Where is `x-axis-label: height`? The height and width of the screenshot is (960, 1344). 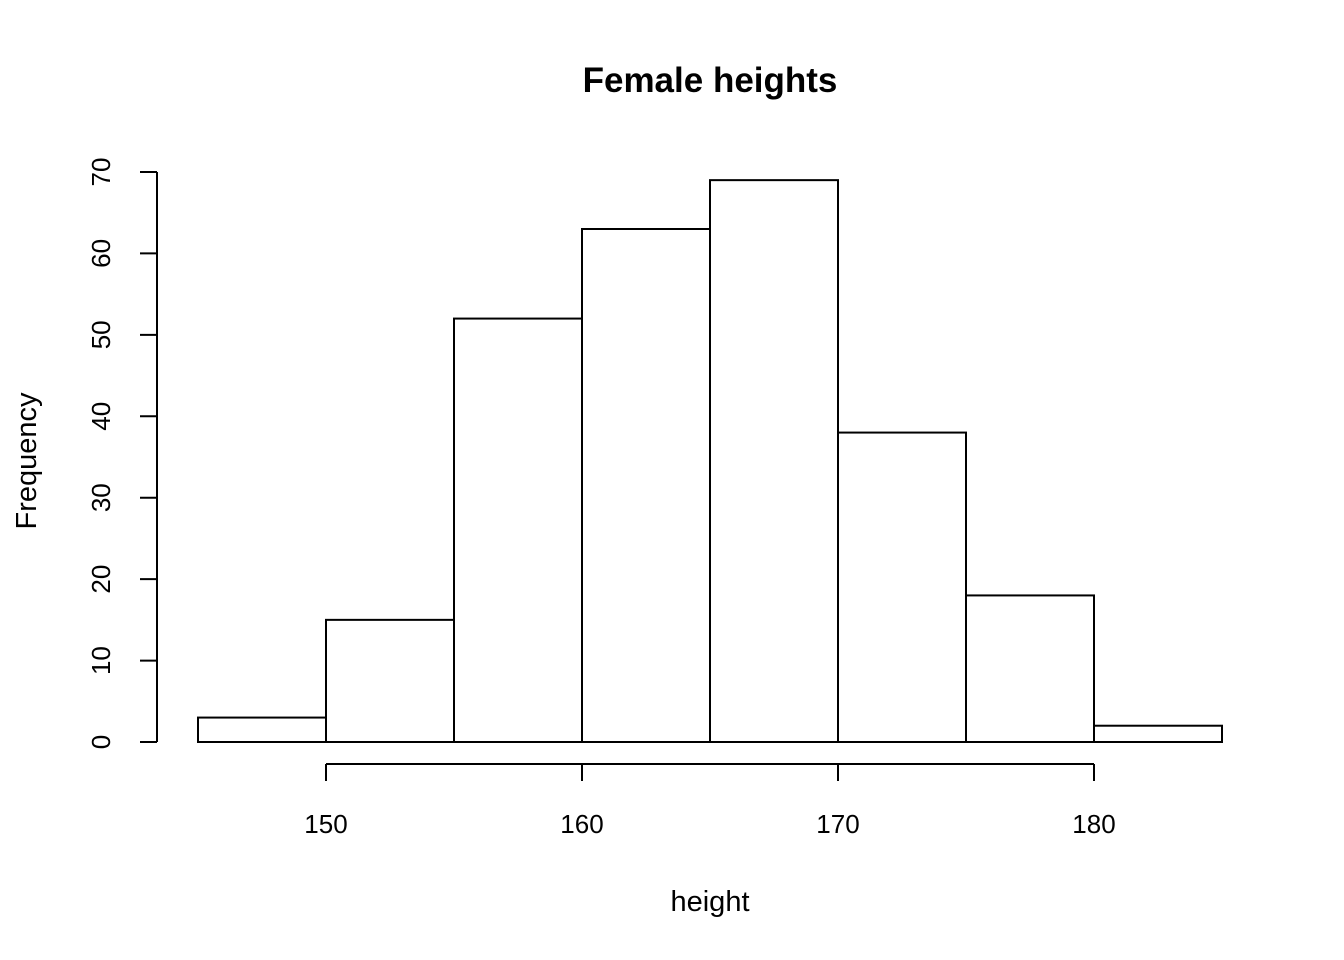 x-axis-label: height is located at coordinates (709, 902).